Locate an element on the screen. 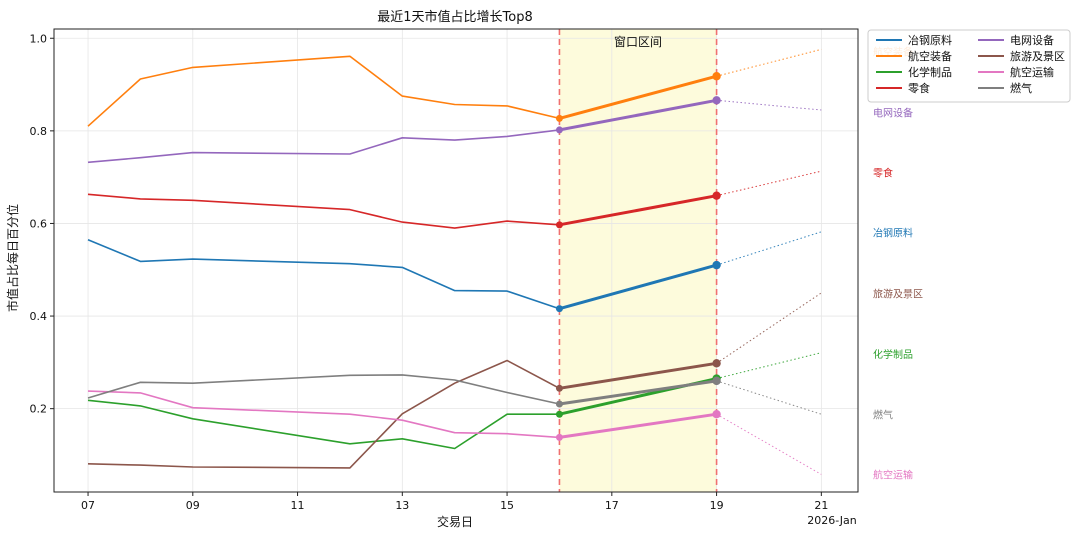 The width and height of the screenshot is (1080, 540). x-tick-label: 17 is located at coordinates (612, 505).